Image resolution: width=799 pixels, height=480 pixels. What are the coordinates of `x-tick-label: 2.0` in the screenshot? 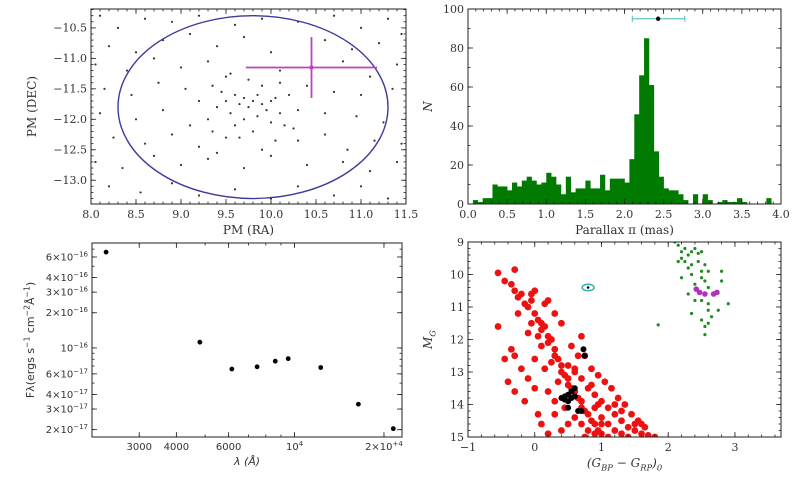 It's located at (625, 214).